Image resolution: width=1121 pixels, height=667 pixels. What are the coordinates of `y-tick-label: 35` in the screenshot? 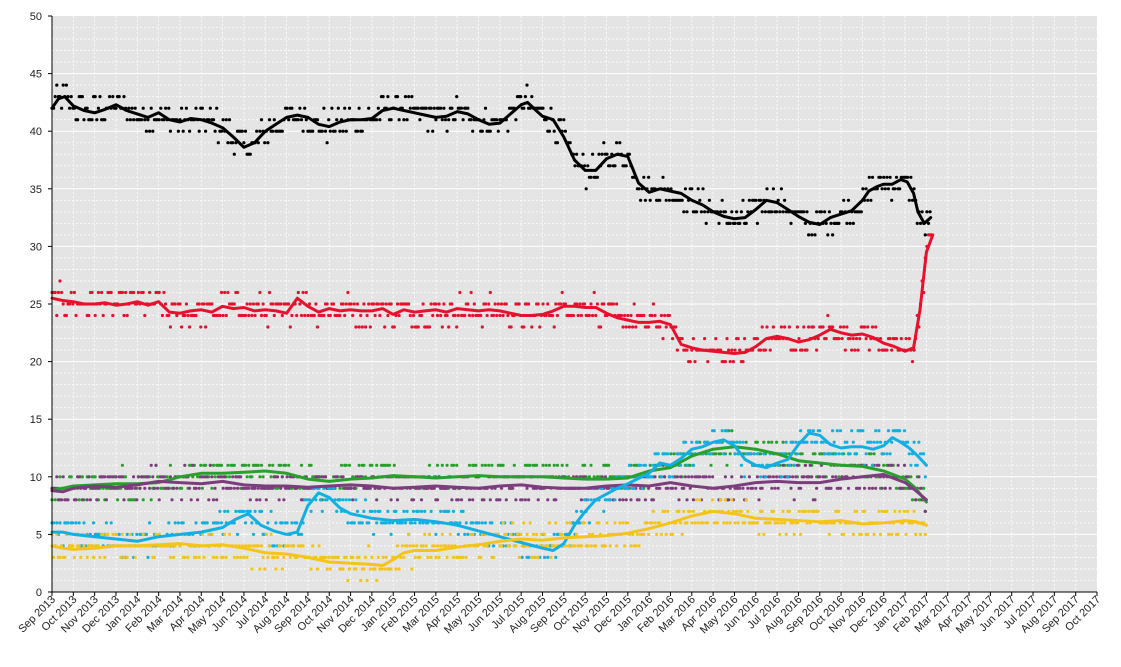 It's located at (36, 190).